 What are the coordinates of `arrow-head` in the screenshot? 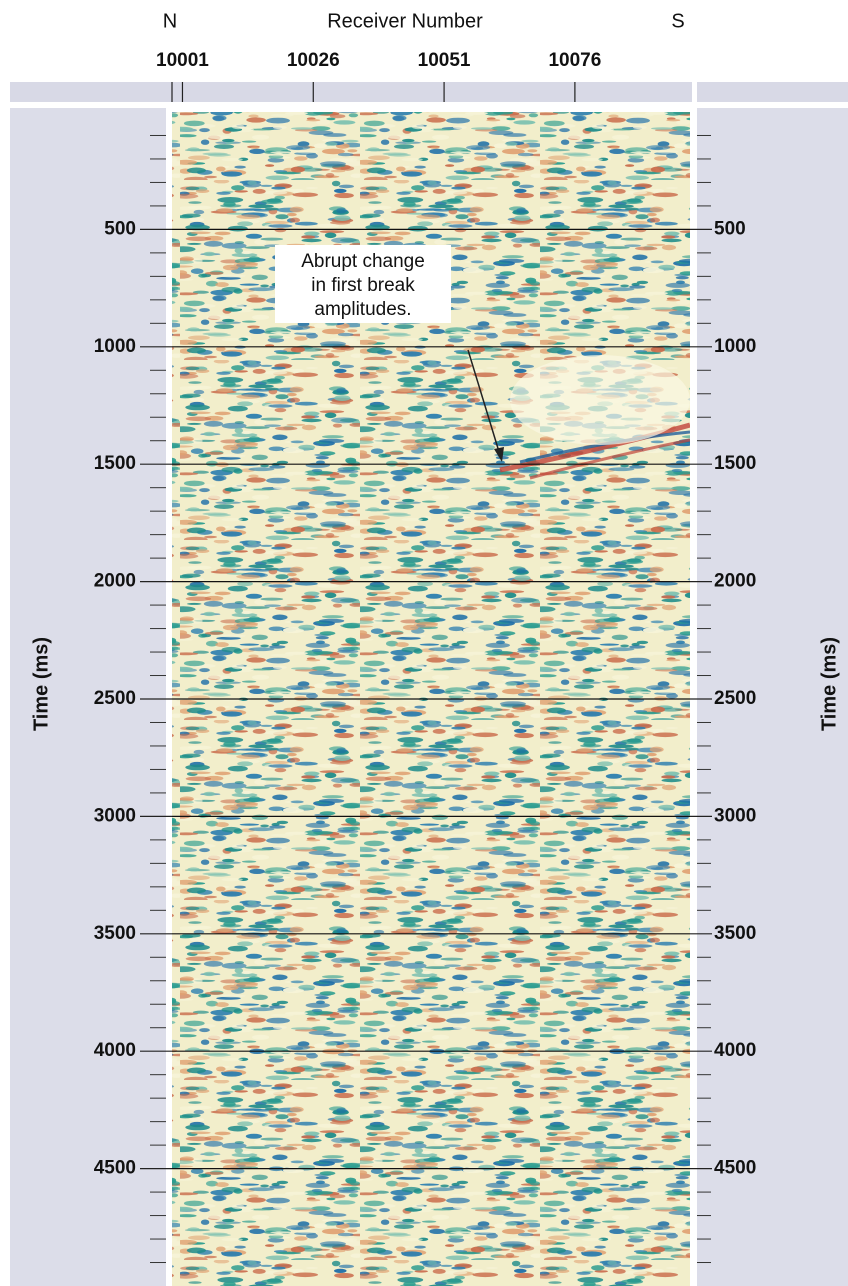 It's located at (499, 454).